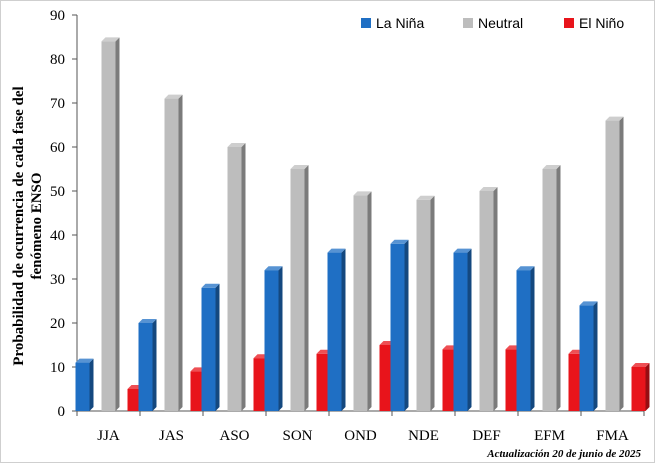 Image resolution: width=655 pixels, height=464 pixels. What do you see at coordinates (171, 436) in the screenshot?
I see `x-tick-label: JAS` at bounding box center [171, 436].